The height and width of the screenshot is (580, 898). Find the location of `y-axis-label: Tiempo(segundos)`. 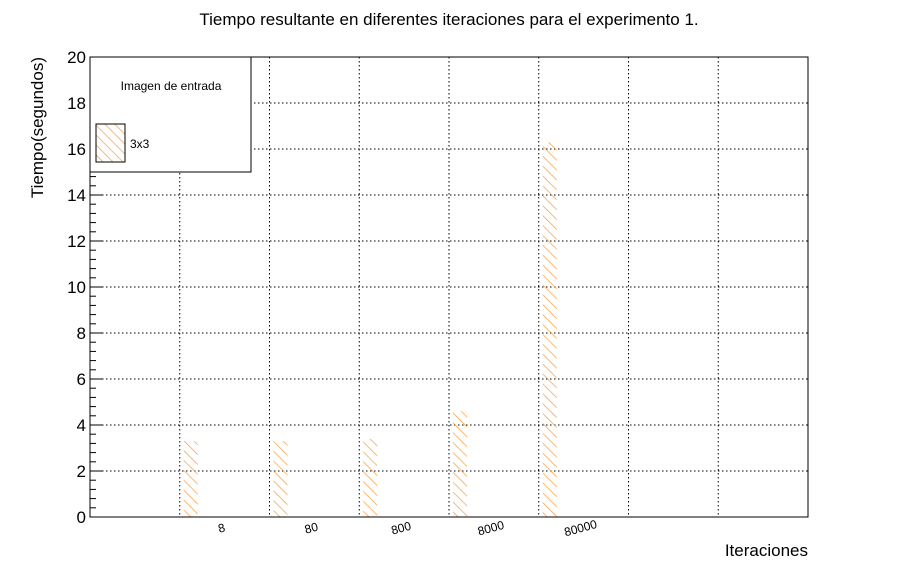

y-axis-label: Tiempo(segundos) is located at coordinates (37, 127).